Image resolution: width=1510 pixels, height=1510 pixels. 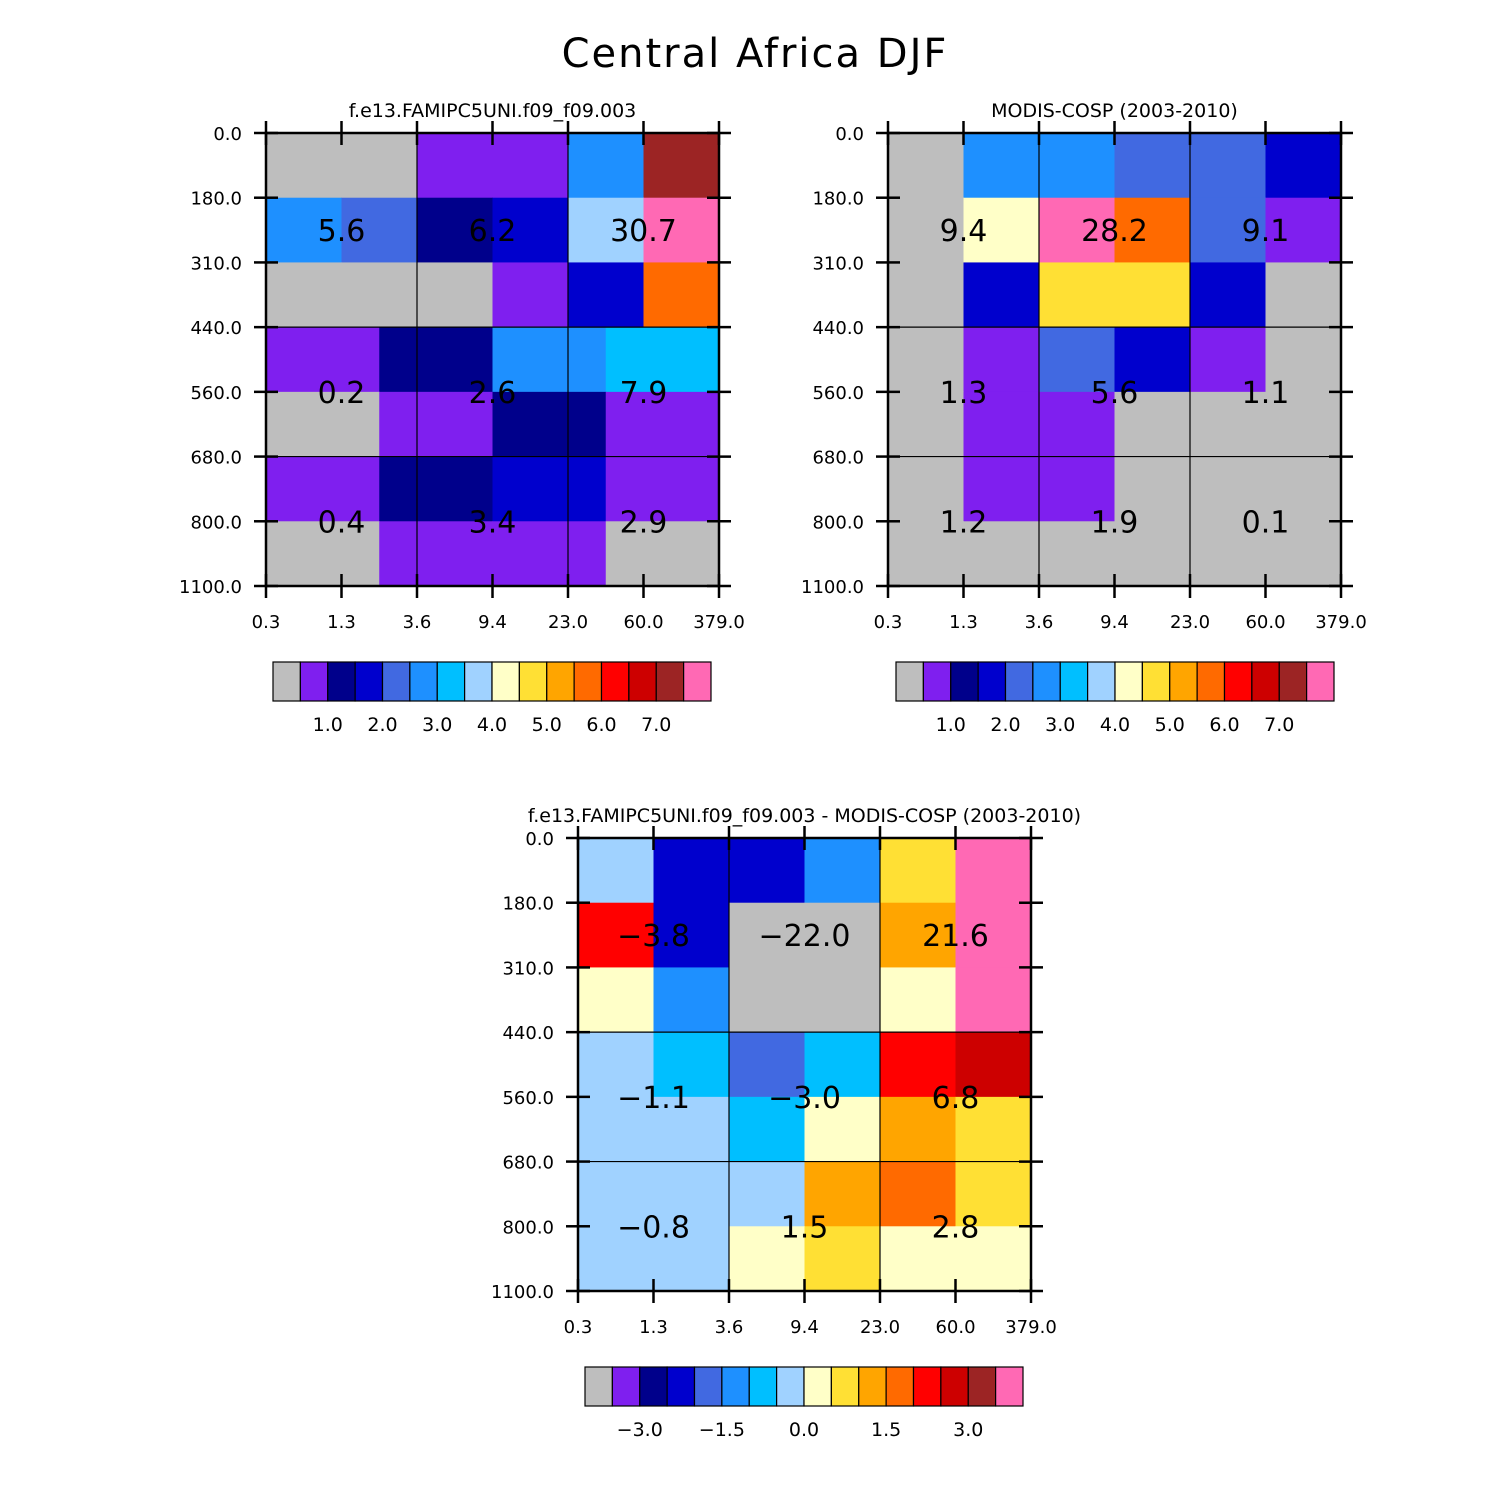 What do you see at coordinates (493, 111) in the screenshot?
I see `panel-title: f.e13.FAMIPC5UNI.f09_f09.003` at bounding box center [493, 111].